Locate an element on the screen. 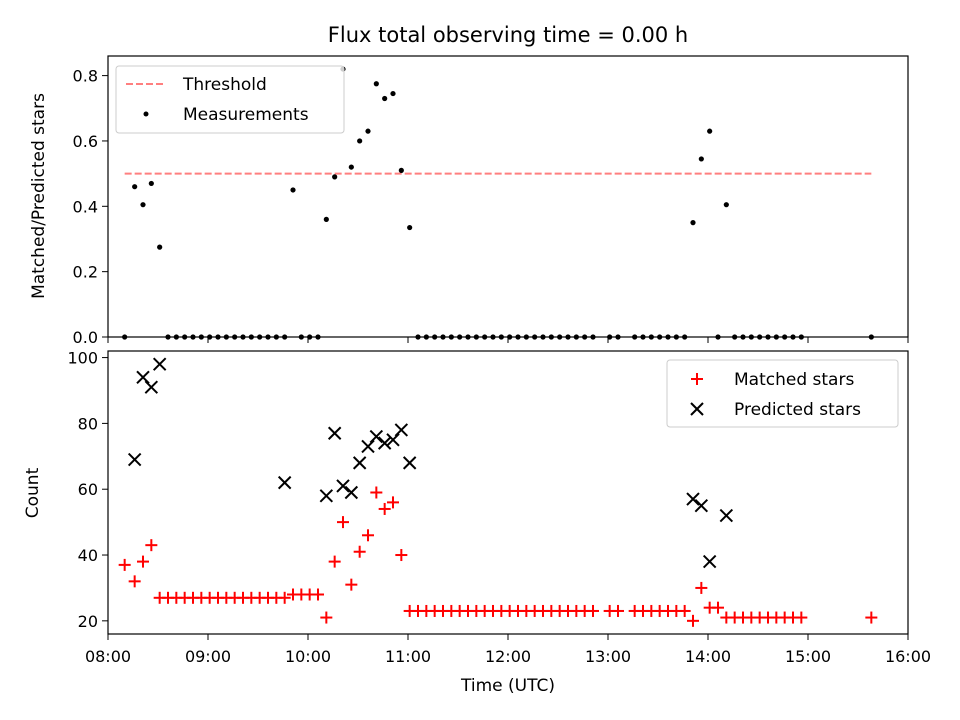 Image resolution: width=960 pixels, height=720 pixels. bottom-y-ticks: 20 40 60 80 100 is located at coordinates (87, 490).